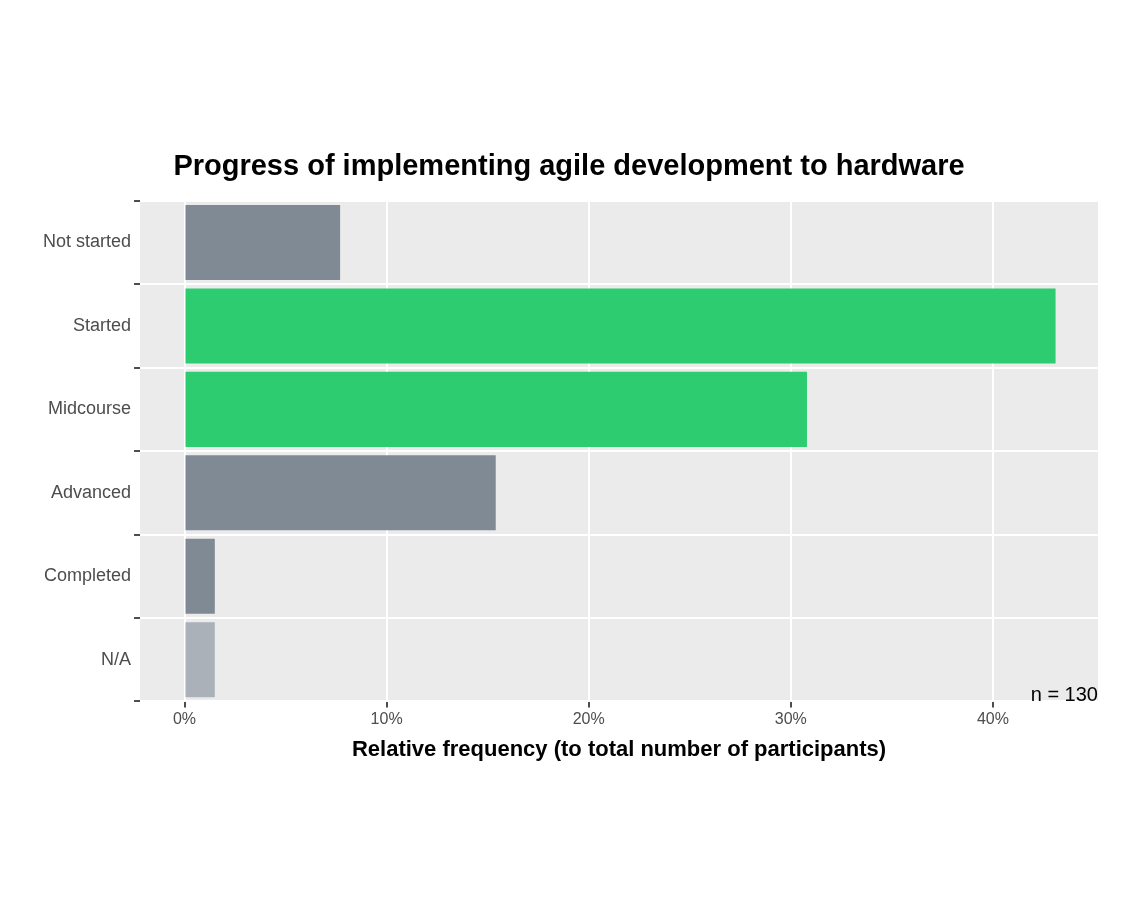 The width and height of the screenshot is (1134, 907). Describe the element at coordinates (569, 165) in the screenshot. I see `chart-title: Progress of implementing agile development to hardware` at that location.